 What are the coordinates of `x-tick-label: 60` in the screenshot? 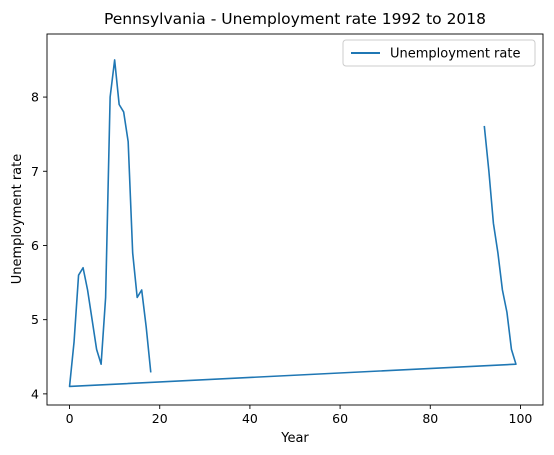 It's located at (340, 418).